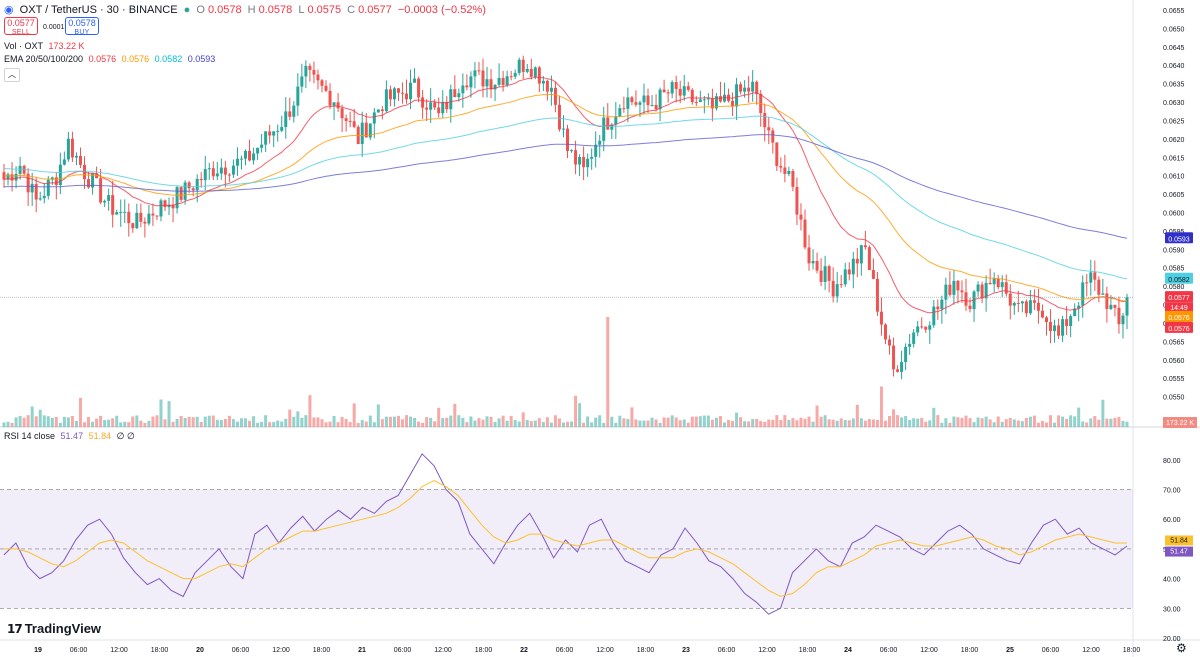 The image size is (1200, 657). What do you see at coordinates (30, 436) in the screenshot?
I see `rsi-legend-label: RSI 14 close` at bounding box center [30, 436].